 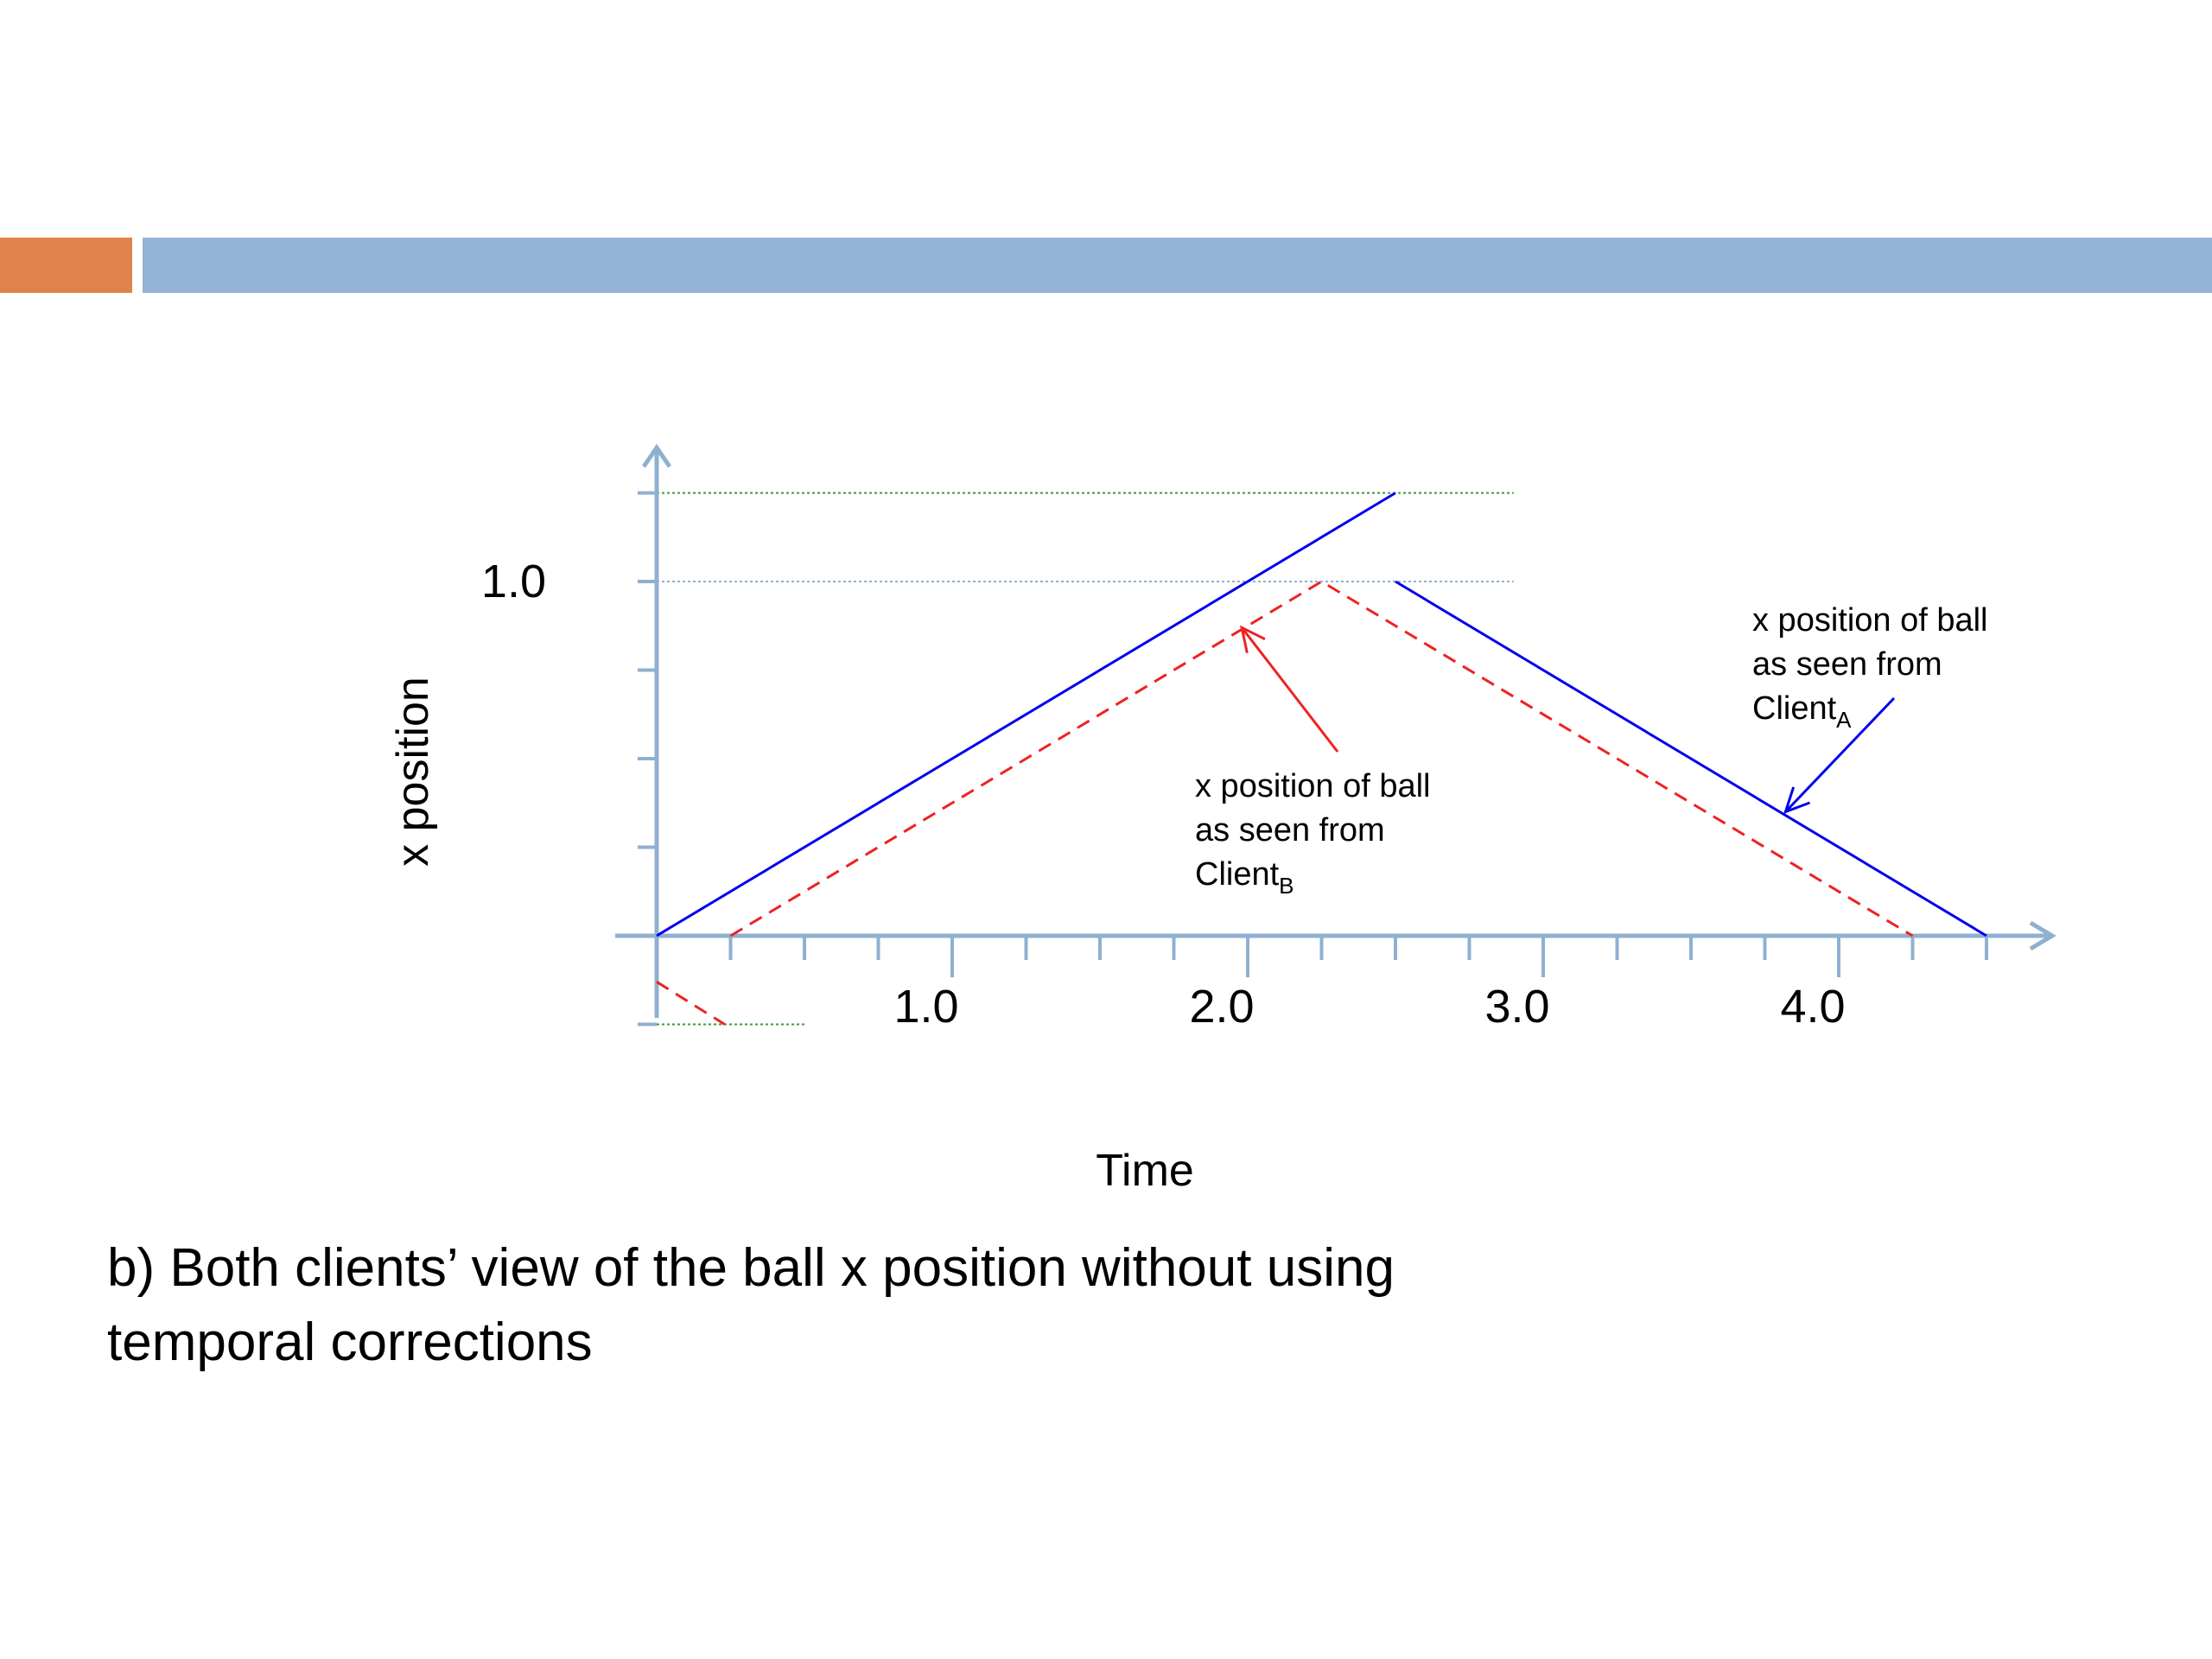 I want to click on x-tick-label: 3.0, so click(x=1516, y=1007).